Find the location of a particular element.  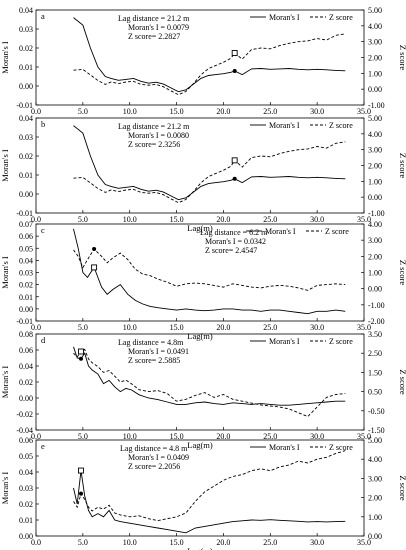

y2-tick-label: 2.00 is located at coordinates (375, 58).